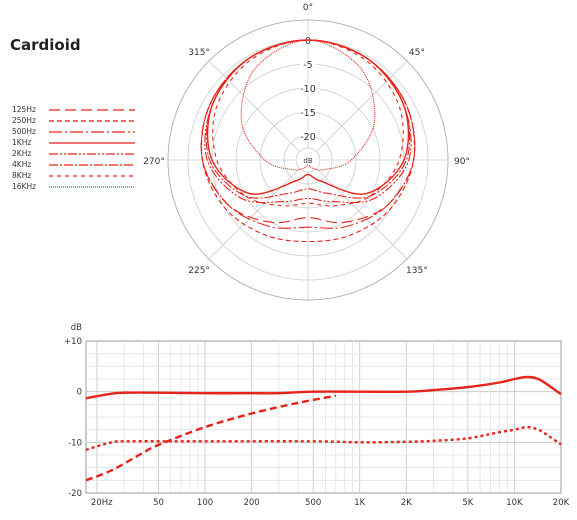  Describe the element at coordinates (313, 503) in the screenshot. I see `freq-x-tick-label: 500` at that location.